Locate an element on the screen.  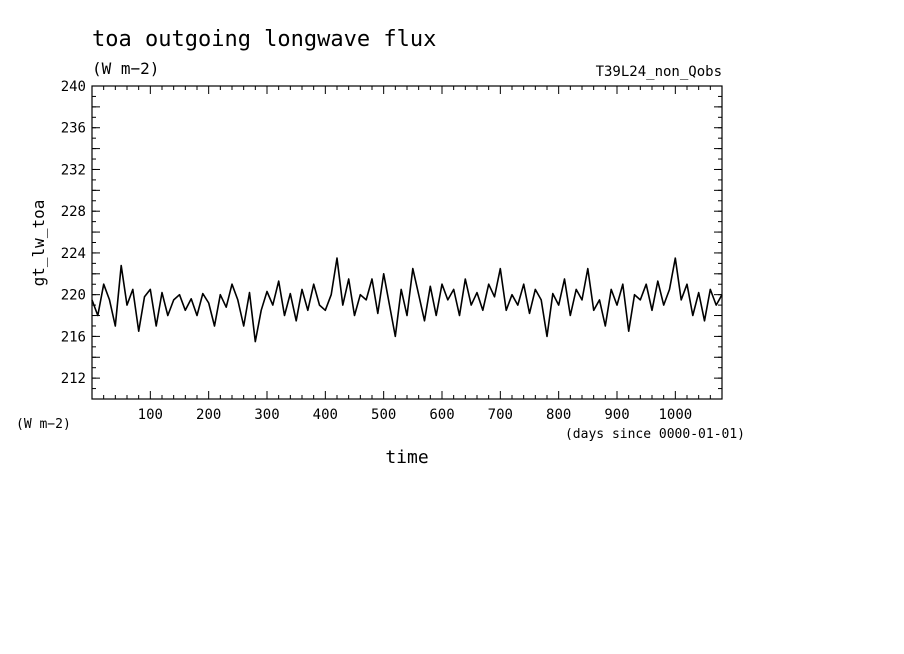
y-tick-label: 224 is located at coordinates (73, 254).